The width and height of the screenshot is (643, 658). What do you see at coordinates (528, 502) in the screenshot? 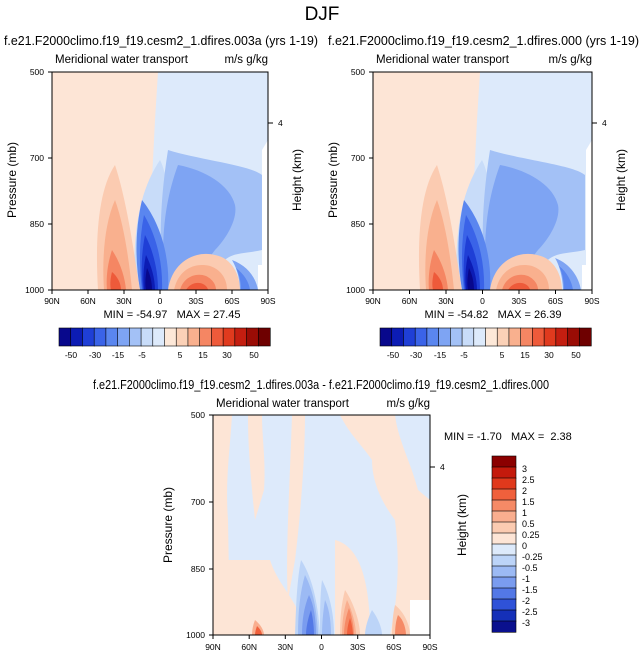
I see `panel-3-cb-label-3: 1.5` at bounding box center [528, 502].